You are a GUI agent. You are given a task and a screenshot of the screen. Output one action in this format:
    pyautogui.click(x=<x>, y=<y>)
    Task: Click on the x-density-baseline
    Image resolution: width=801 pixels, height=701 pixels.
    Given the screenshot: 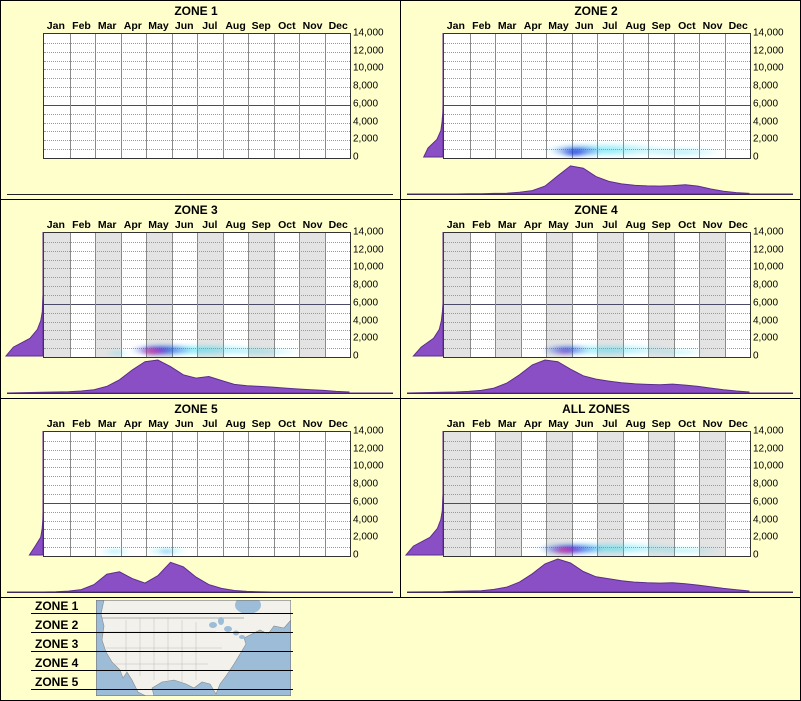 What is the action you would take?
    pyautogui.click(x=200, y=194)
    